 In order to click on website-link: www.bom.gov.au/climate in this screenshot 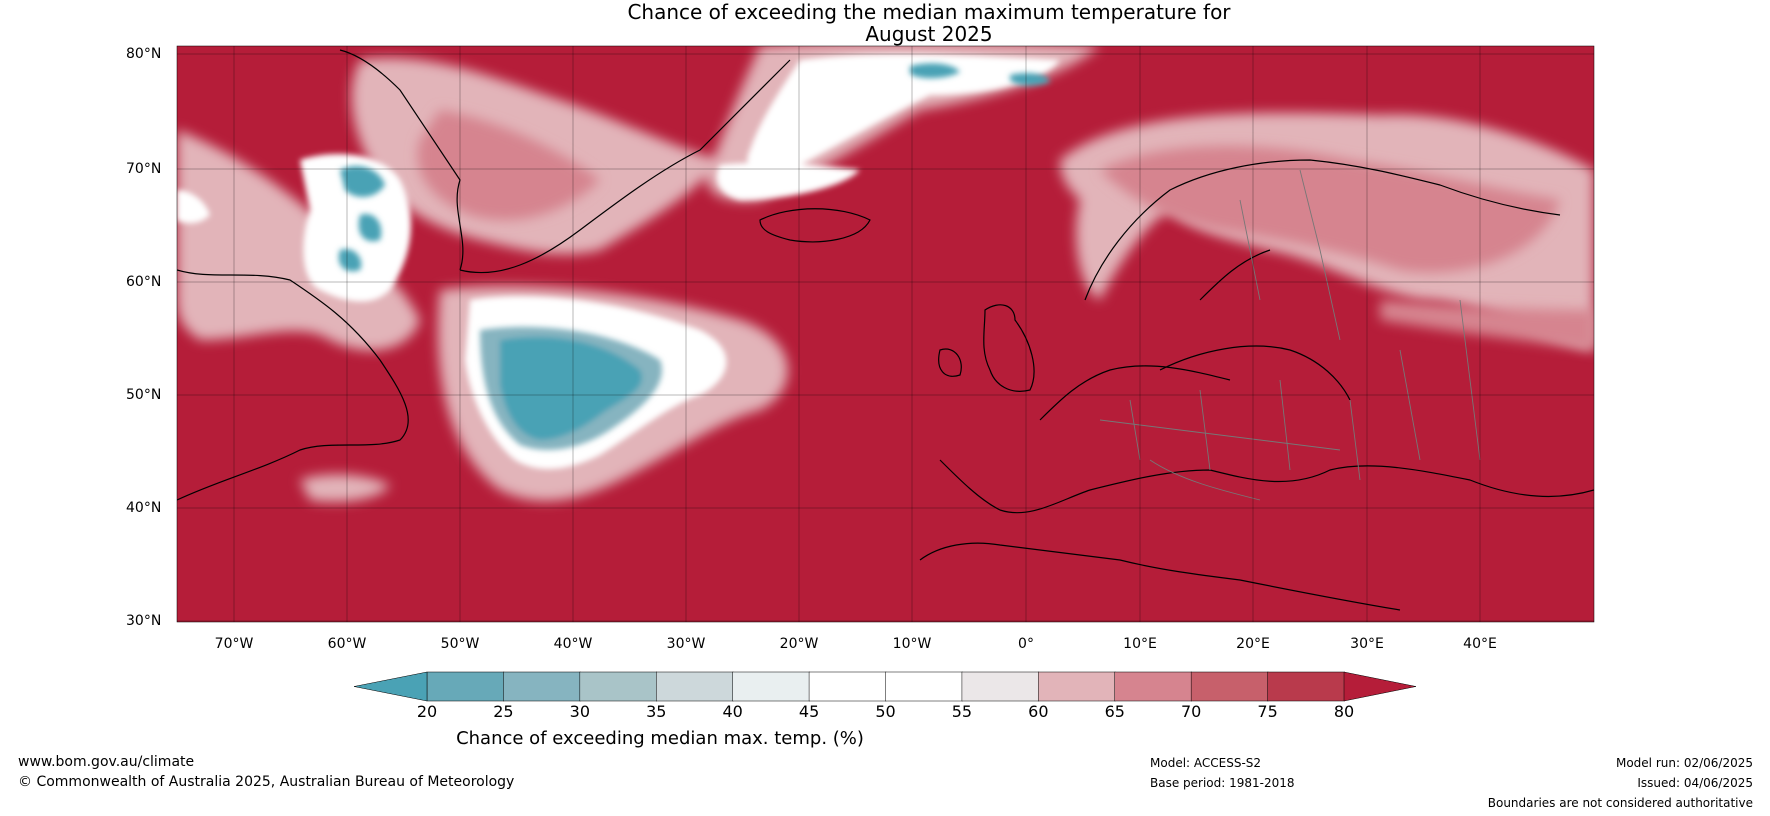, I will do `click(106, 762)`.